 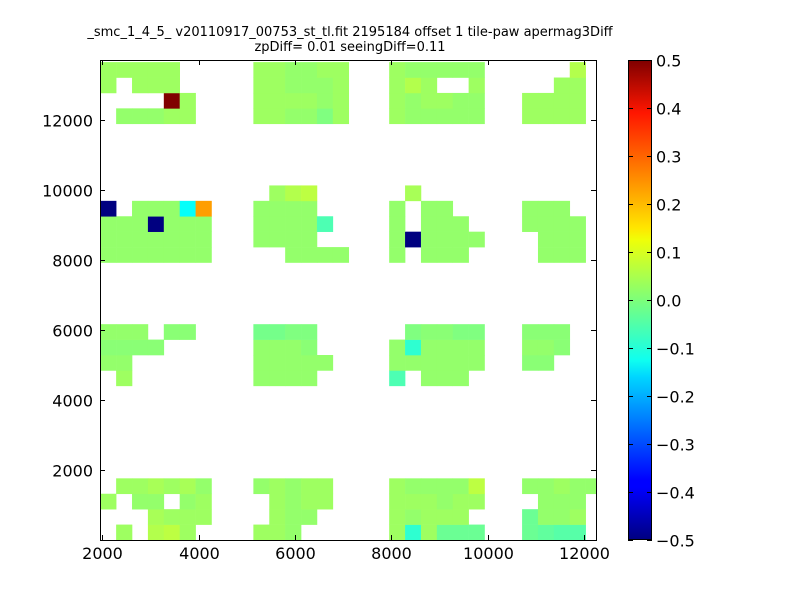 I want to click on x-tick-label: 12000, so click(x=584, y=553).